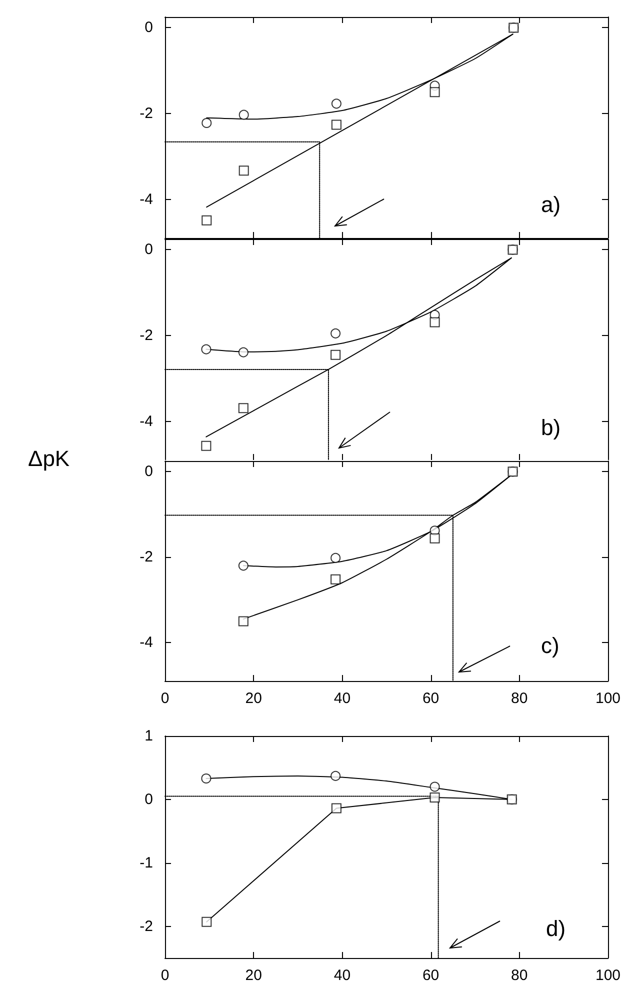 The width and height of the screenshot is (629, 991). Describe the element at coordinates (551, 205) in the screenshot. I see `annotation: a)` at that location.